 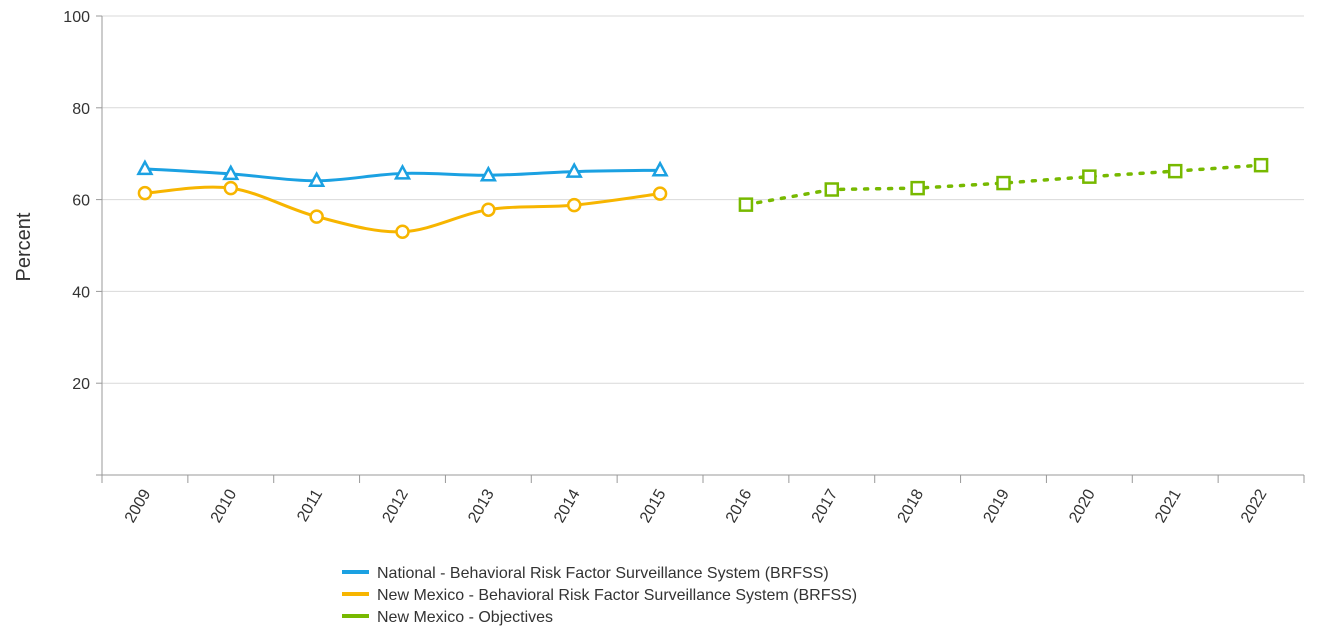 I want to click on y-axis-title: Percent, so click(x=24, y=246).